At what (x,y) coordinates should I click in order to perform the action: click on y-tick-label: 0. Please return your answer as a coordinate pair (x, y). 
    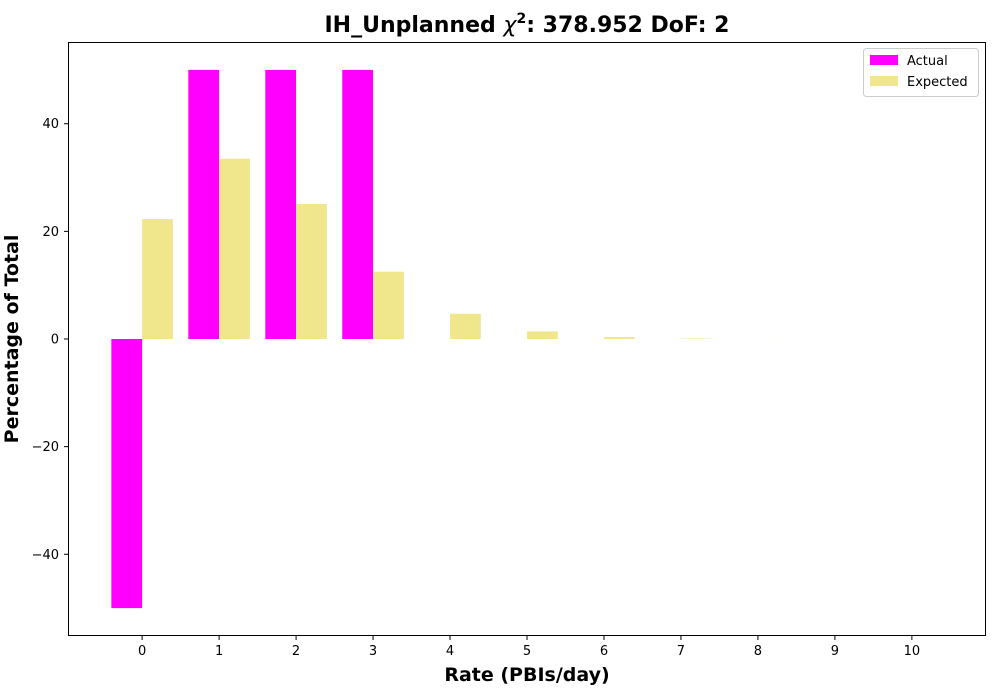
    Looking at the image, I should click on (55, 340).